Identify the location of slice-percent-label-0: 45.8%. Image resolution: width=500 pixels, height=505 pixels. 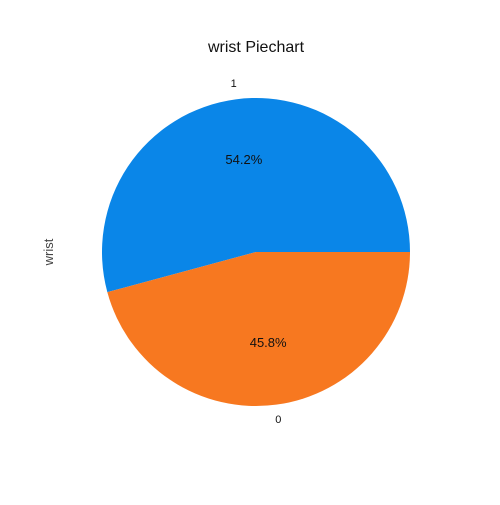
(268, 342).